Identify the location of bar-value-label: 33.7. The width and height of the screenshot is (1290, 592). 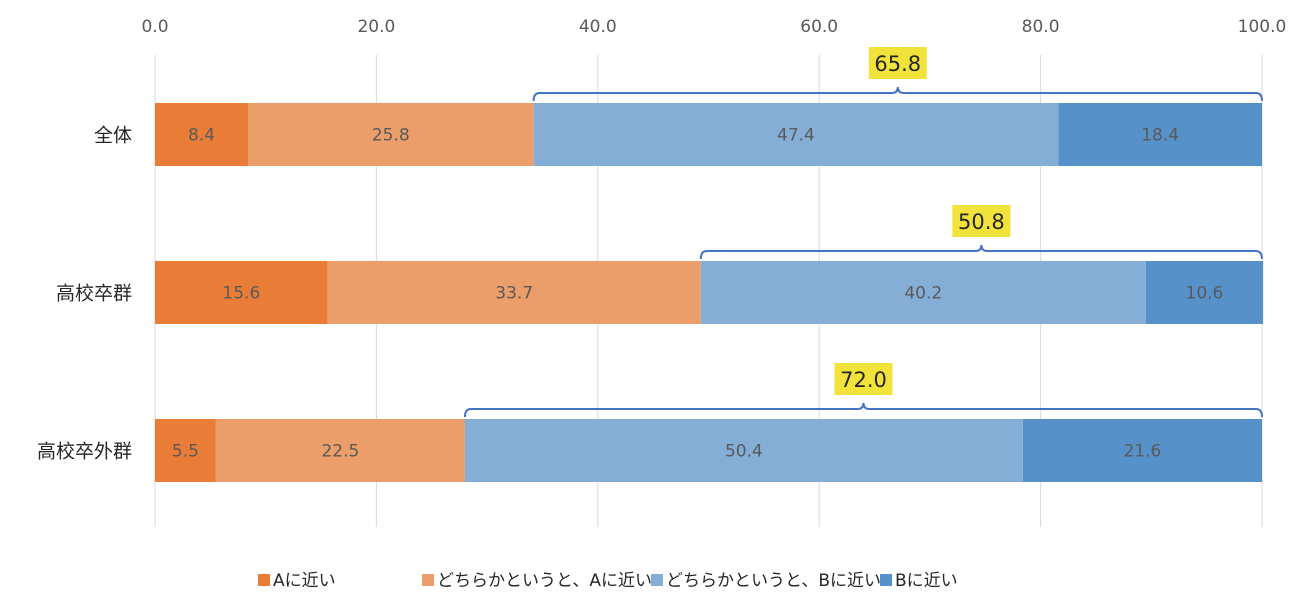
(514, 294).